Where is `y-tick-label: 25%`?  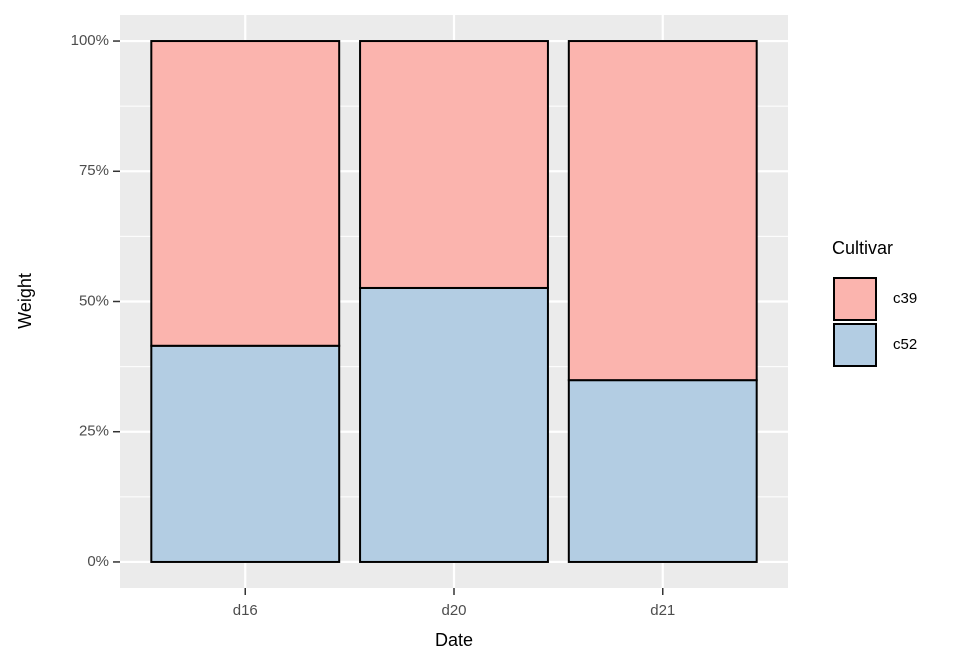 y-tick-label: 25% is located at coordinates (94, 431).